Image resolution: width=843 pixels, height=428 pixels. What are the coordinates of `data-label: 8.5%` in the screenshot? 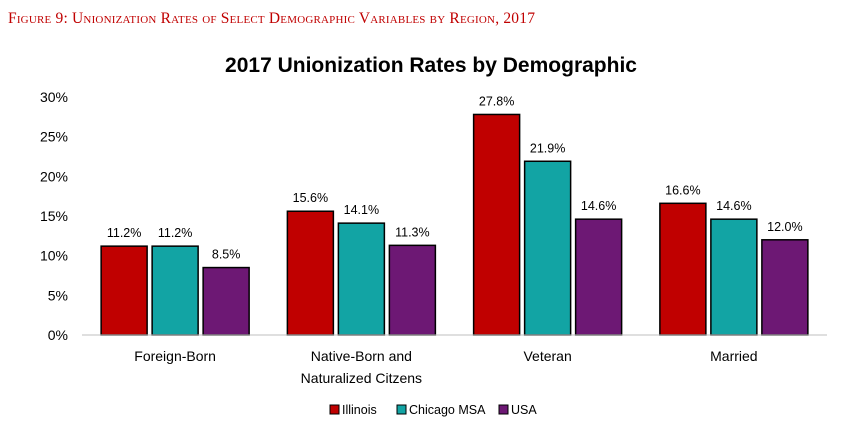 It's located at (226, 255).